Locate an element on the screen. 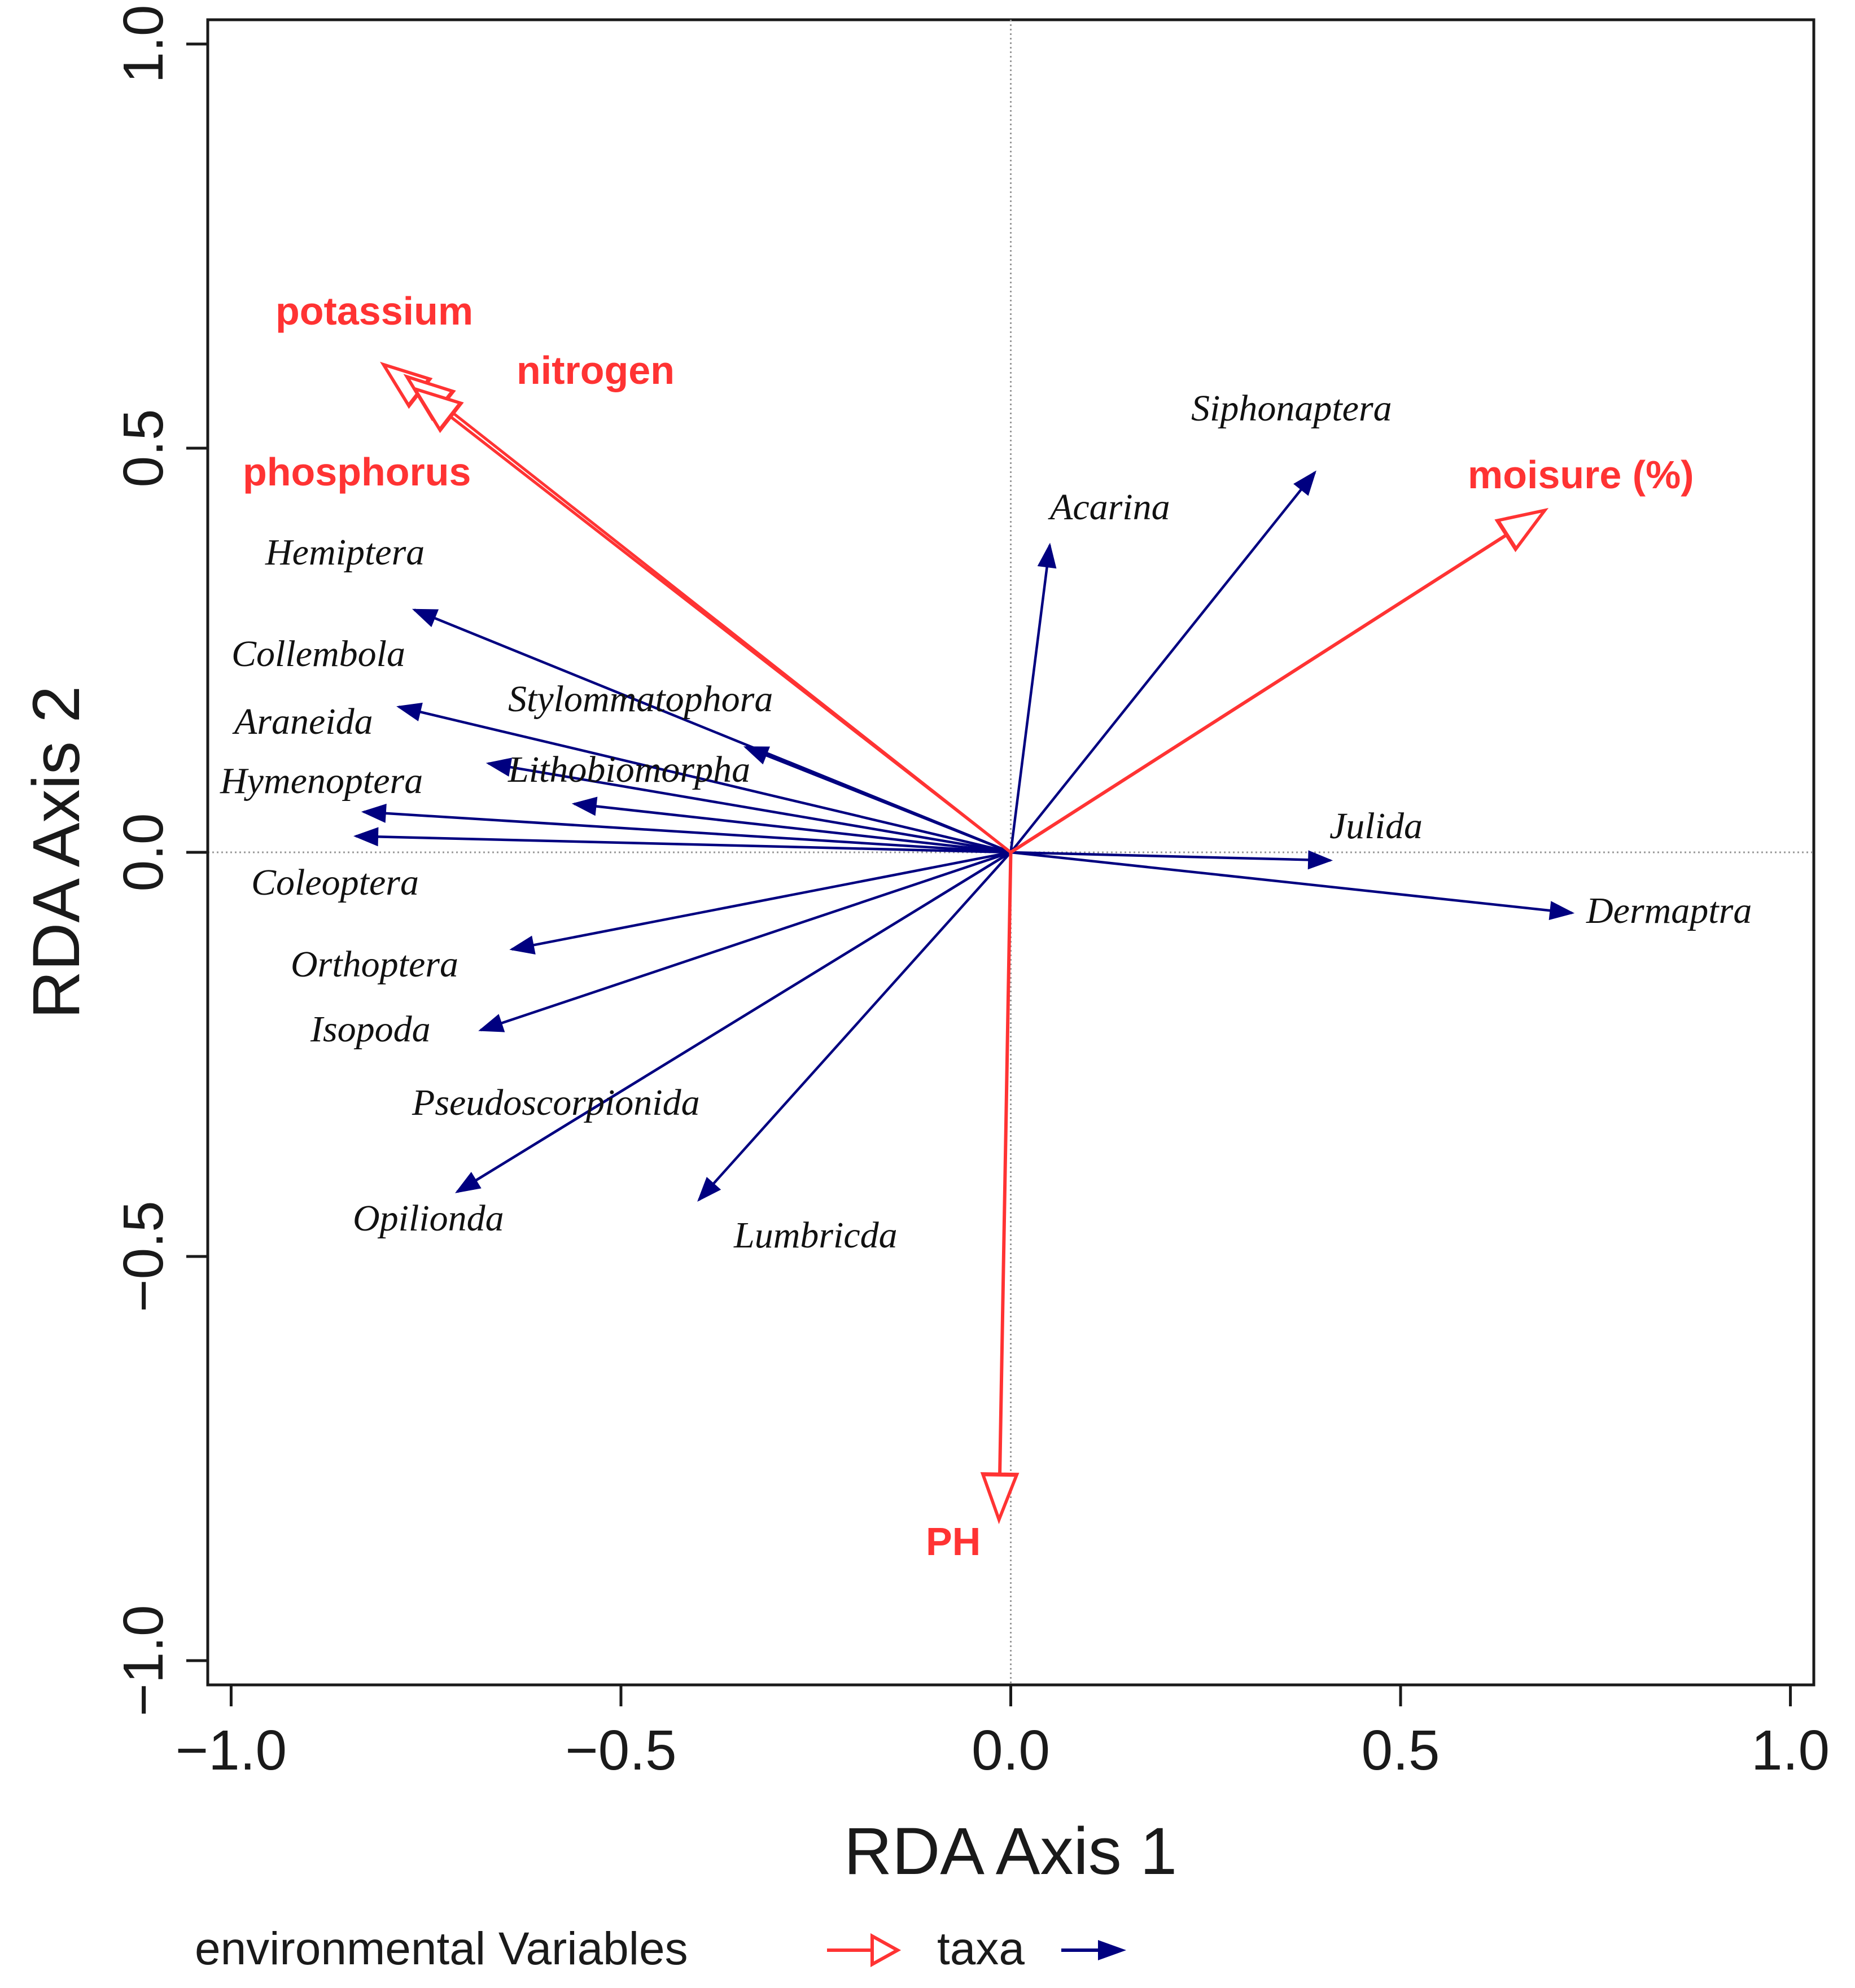  taxa-arrow-hymenoptera is located at coordinates (686, 828).